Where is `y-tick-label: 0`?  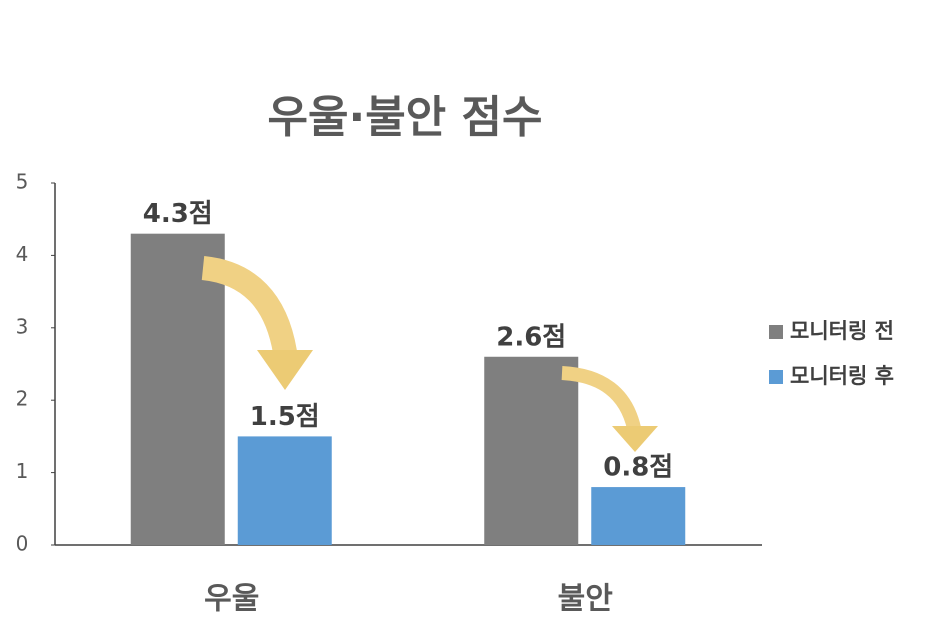
y-tick-label: 0 is located at coordinates (22, 544).